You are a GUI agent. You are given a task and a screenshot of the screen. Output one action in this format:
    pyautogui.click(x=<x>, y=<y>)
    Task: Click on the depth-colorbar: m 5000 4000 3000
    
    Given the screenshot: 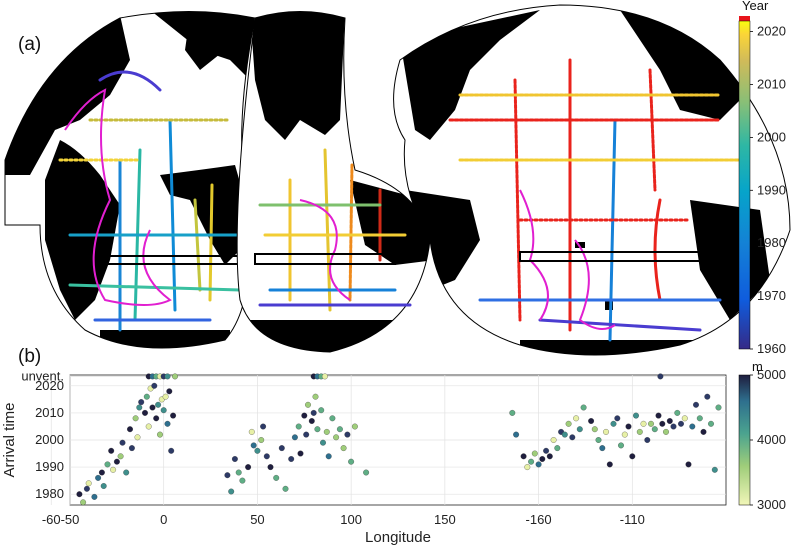 What is the action you would take?
    pyautogui.click(x=762, y=435)
    